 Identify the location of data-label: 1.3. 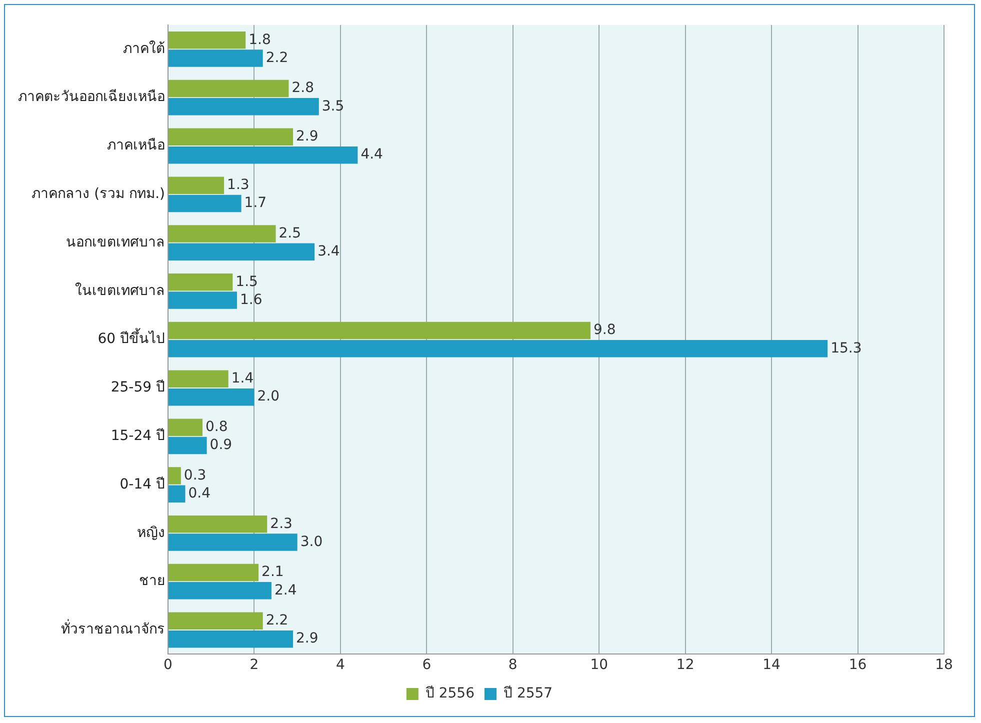
(238, 184).